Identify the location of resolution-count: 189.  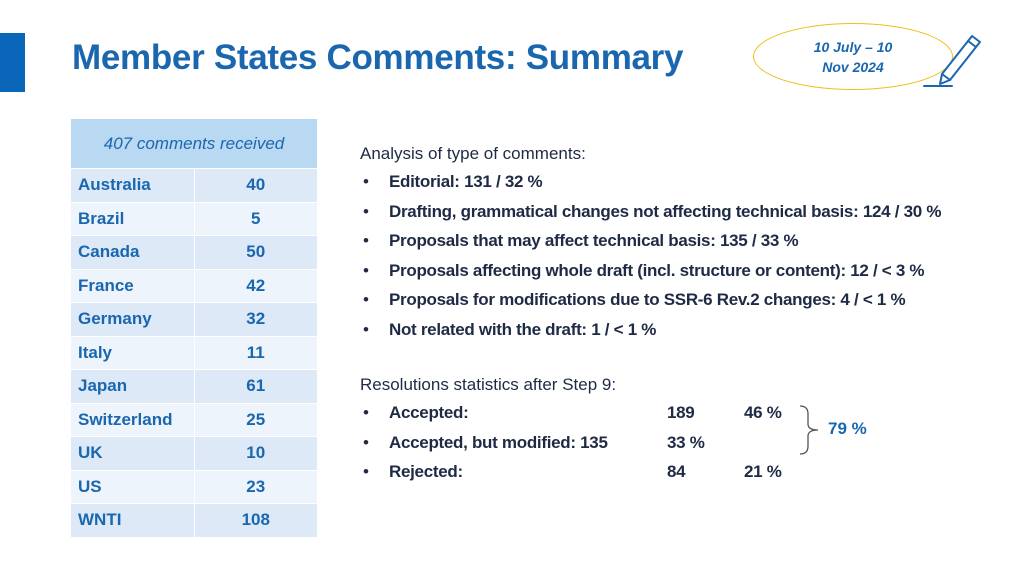
(681, 412).